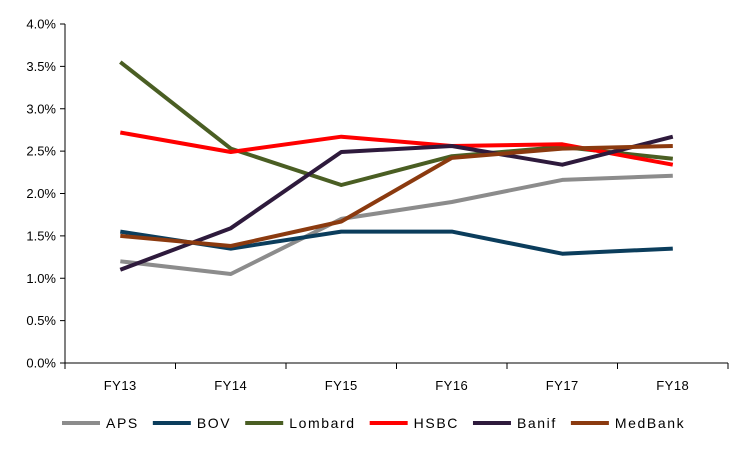 This screenshot has width=752, height=457. What do you see at coordinates (120, 385) in the screenshot?
I see `x-tick-label: FY13` at bounding box center [120, 385].